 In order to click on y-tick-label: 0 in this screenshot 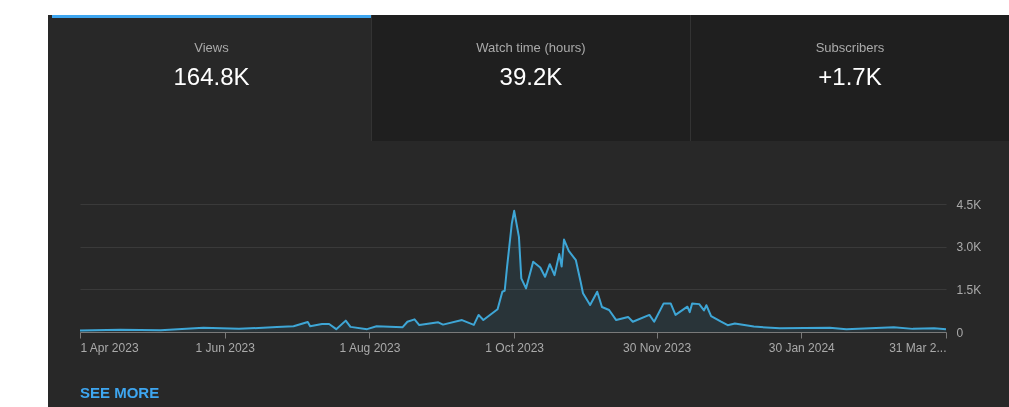, I will do `click(960, 332)`.